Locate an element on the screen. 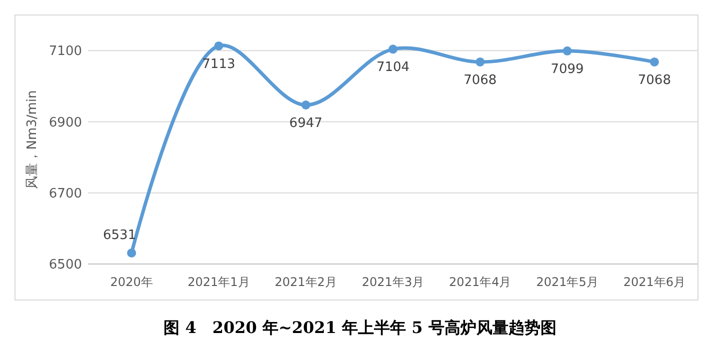  data-label: 6947 is located at coordinates (305, 123).